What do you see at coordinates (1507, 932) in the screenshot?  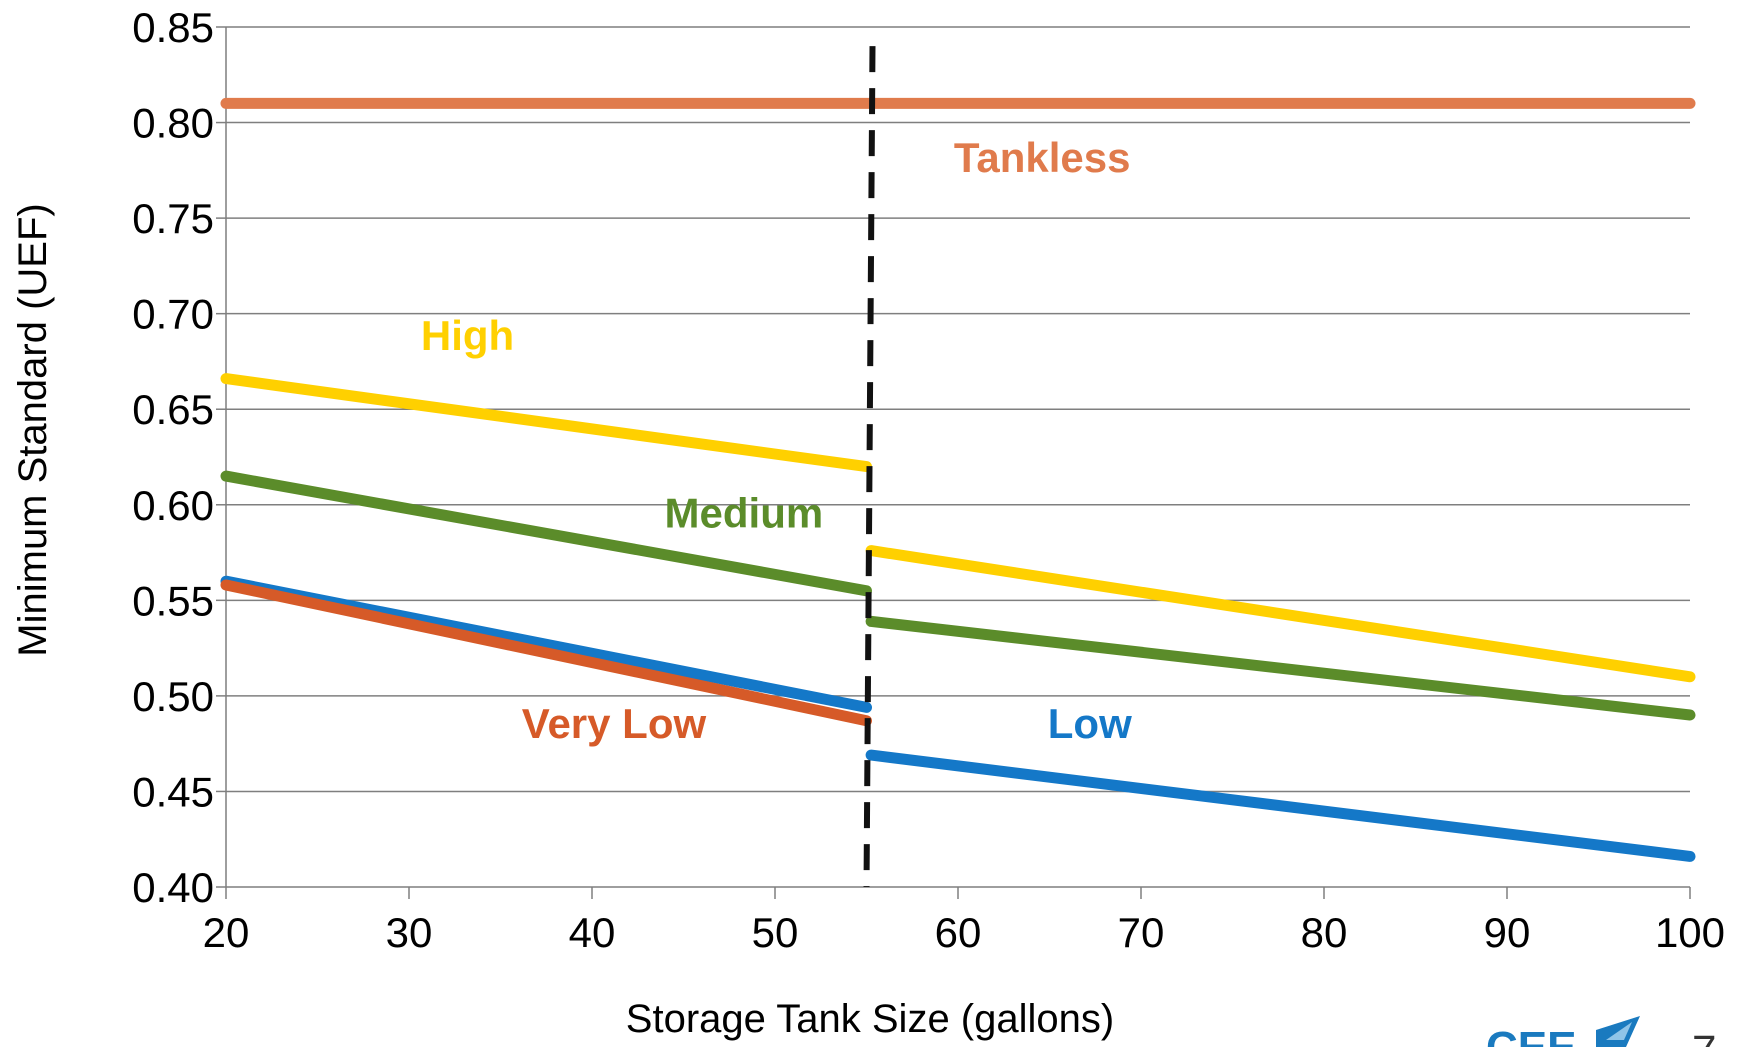 I see `x-tick-label: 90` at bounding box center [1507, 932].